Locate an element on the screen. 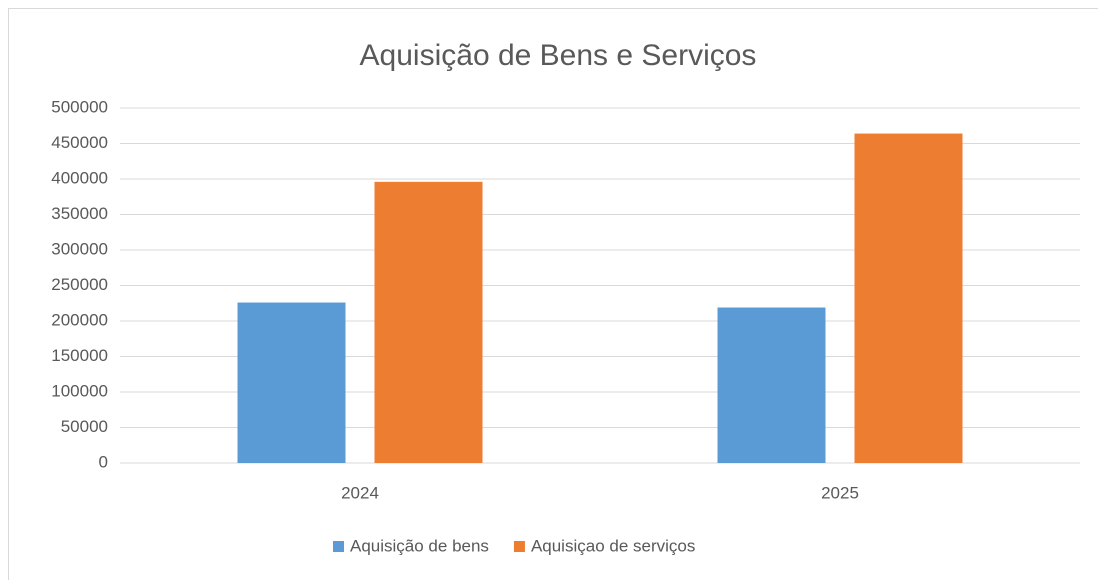 The image size is (1098, 580). y-tick-label: 0 is located at coordinates (103, 461).